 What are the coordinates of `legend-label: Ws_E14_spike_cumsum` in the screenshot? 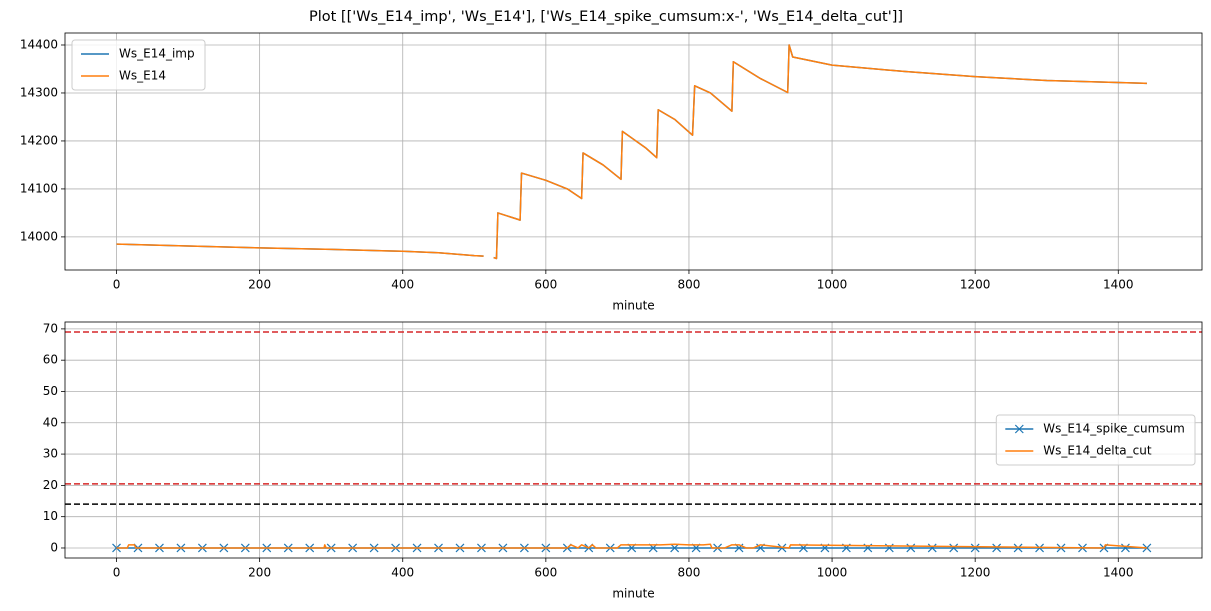 It's located at (1114, 429).